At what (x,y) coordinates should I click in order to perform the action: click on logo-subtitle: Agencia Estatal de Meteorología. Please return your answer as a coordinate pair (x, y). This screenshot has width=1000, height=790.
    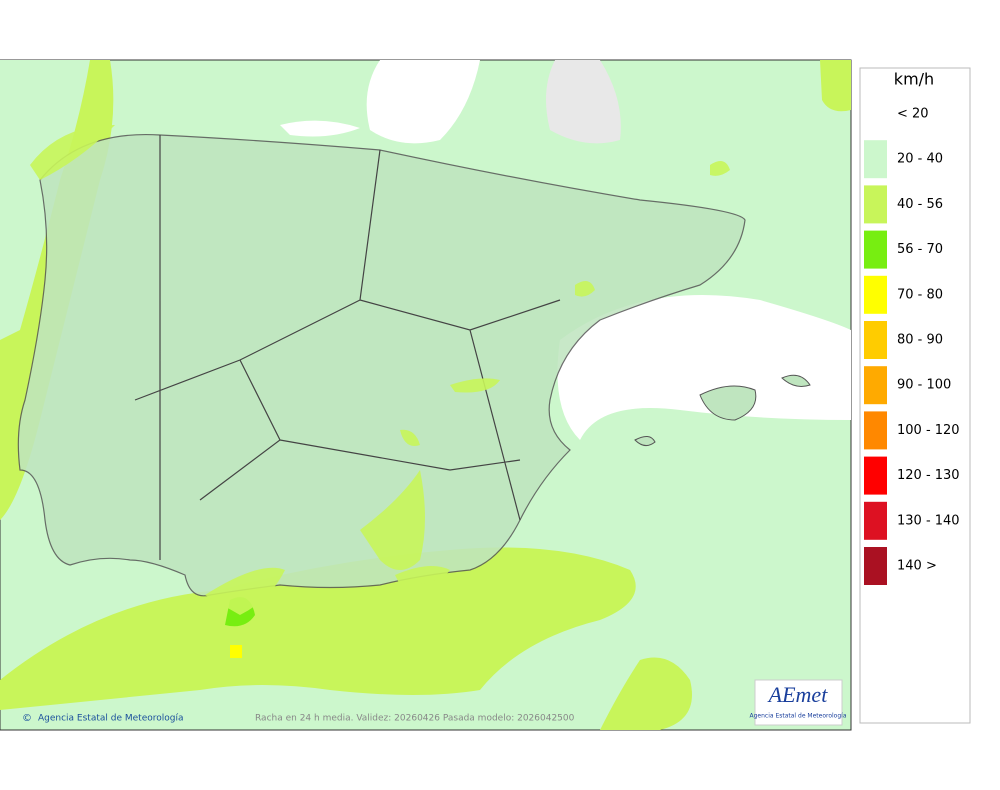
    Looking at the image, I should click on (798, 716).